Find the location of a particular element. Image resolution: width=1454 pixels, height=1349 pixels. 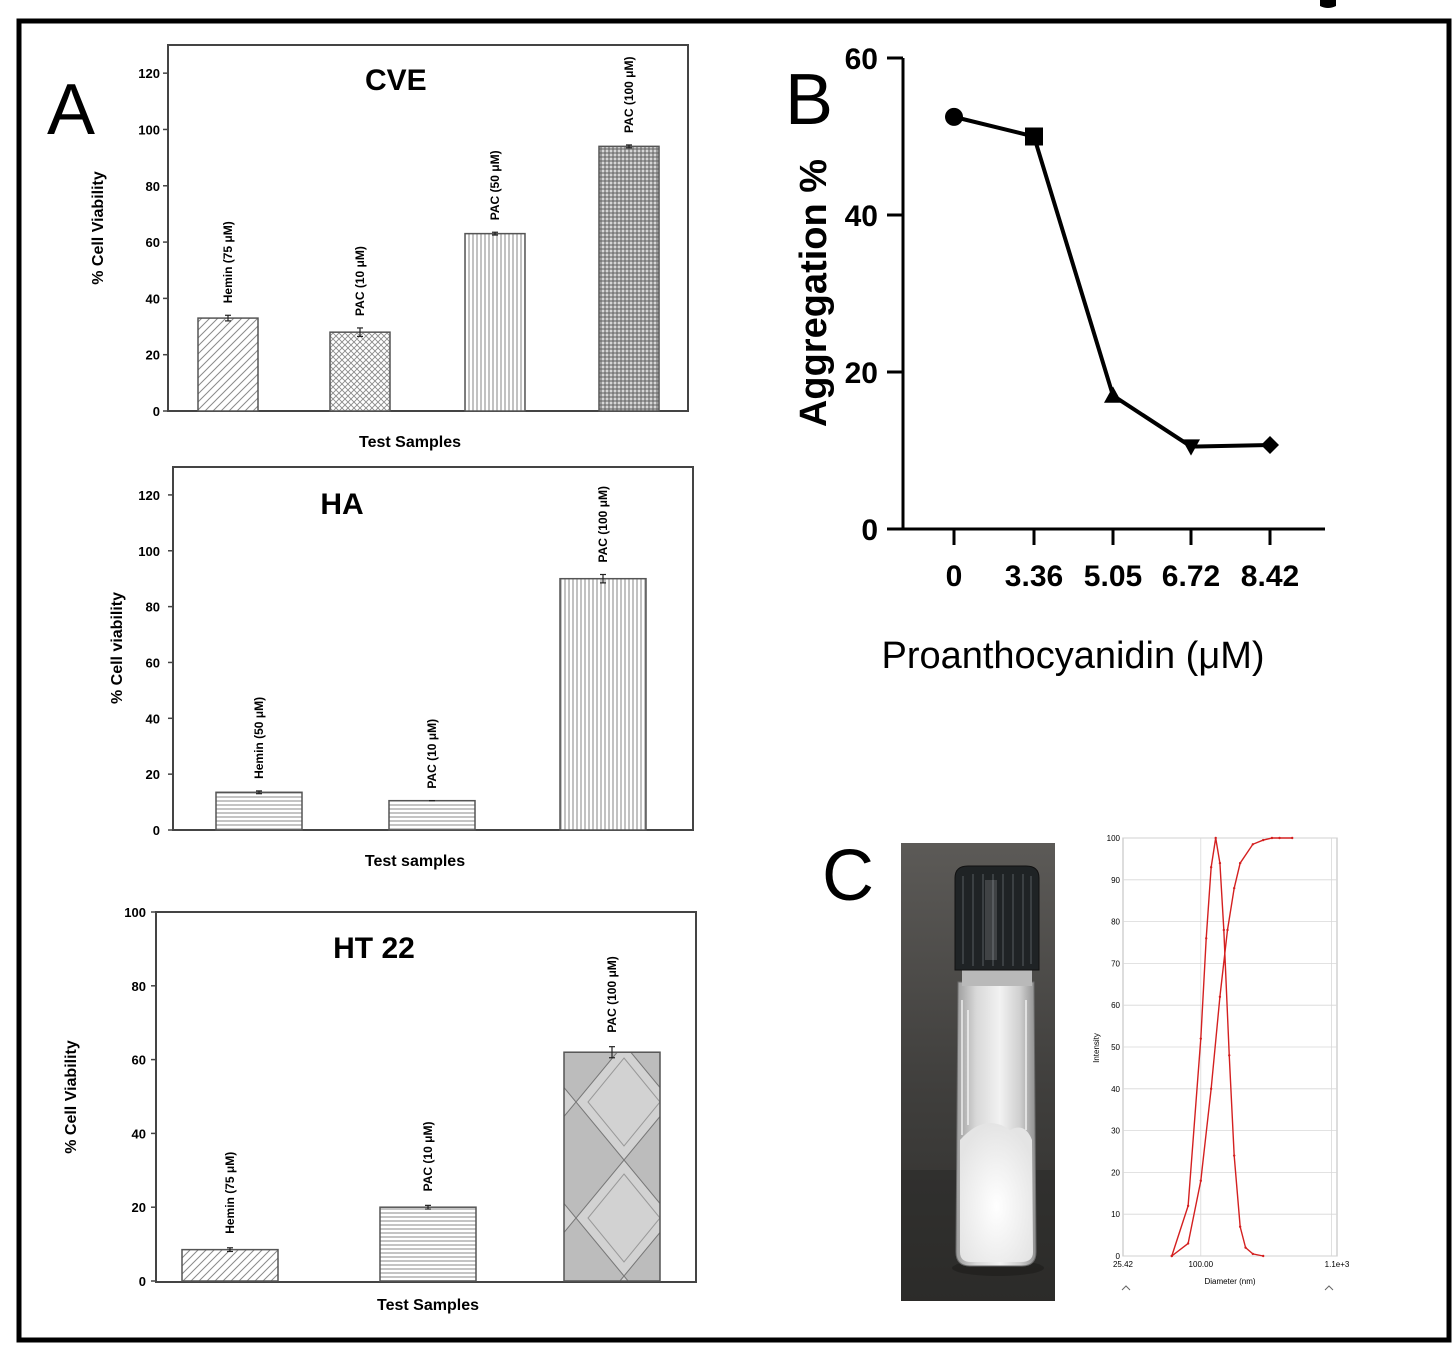

cropped-title-fragment is located at coordinates (1328, 4).